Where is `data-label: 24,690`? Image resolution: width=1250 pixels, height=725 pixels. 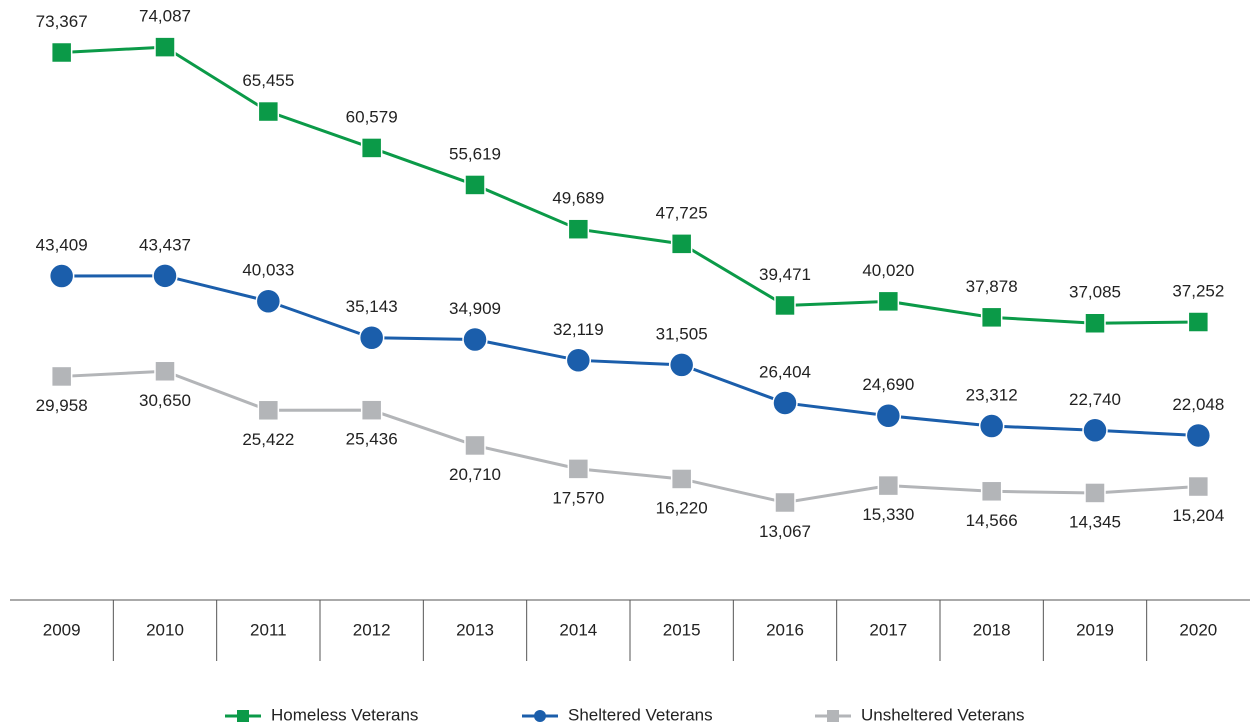
data-label: 24,690 is located at coordinates (888, 384).